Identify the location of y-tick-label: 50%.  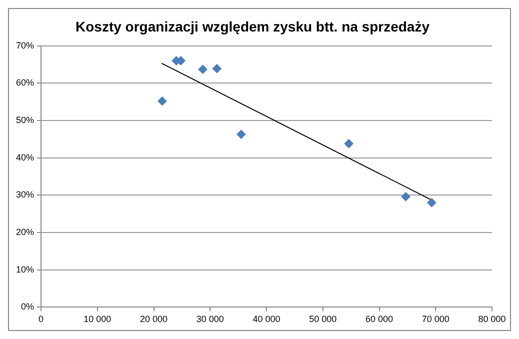
(25, 119).